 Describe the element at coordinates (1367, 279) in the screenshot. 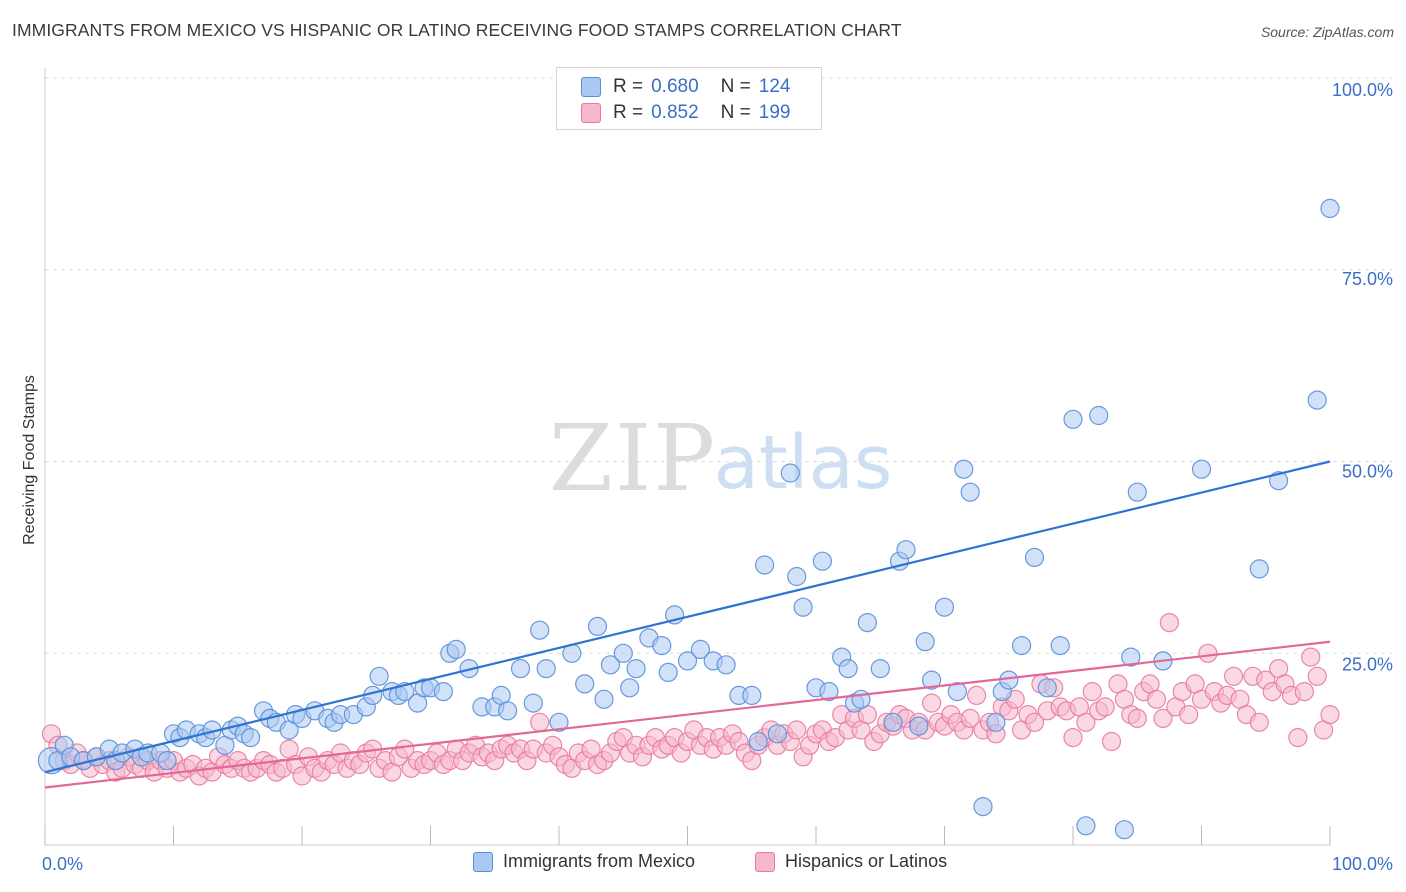

I see `y-tick-label: 75.0%` at that location.